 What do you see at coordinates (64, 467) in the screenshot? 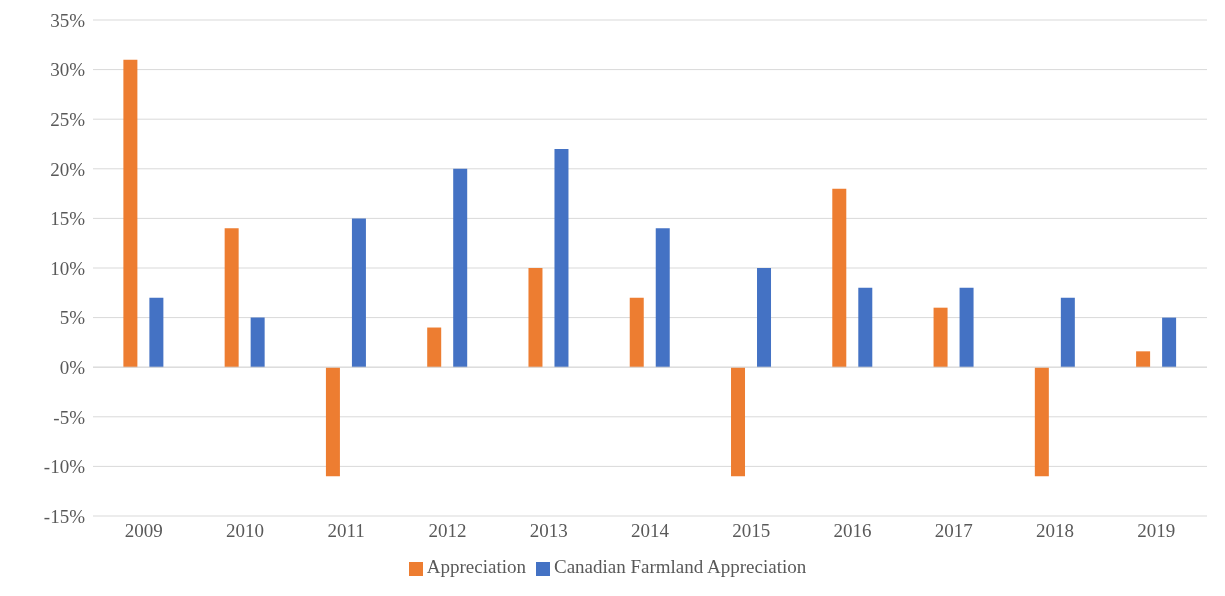
I see `y-tick-label: -10%` at bounding box center [64, 467].